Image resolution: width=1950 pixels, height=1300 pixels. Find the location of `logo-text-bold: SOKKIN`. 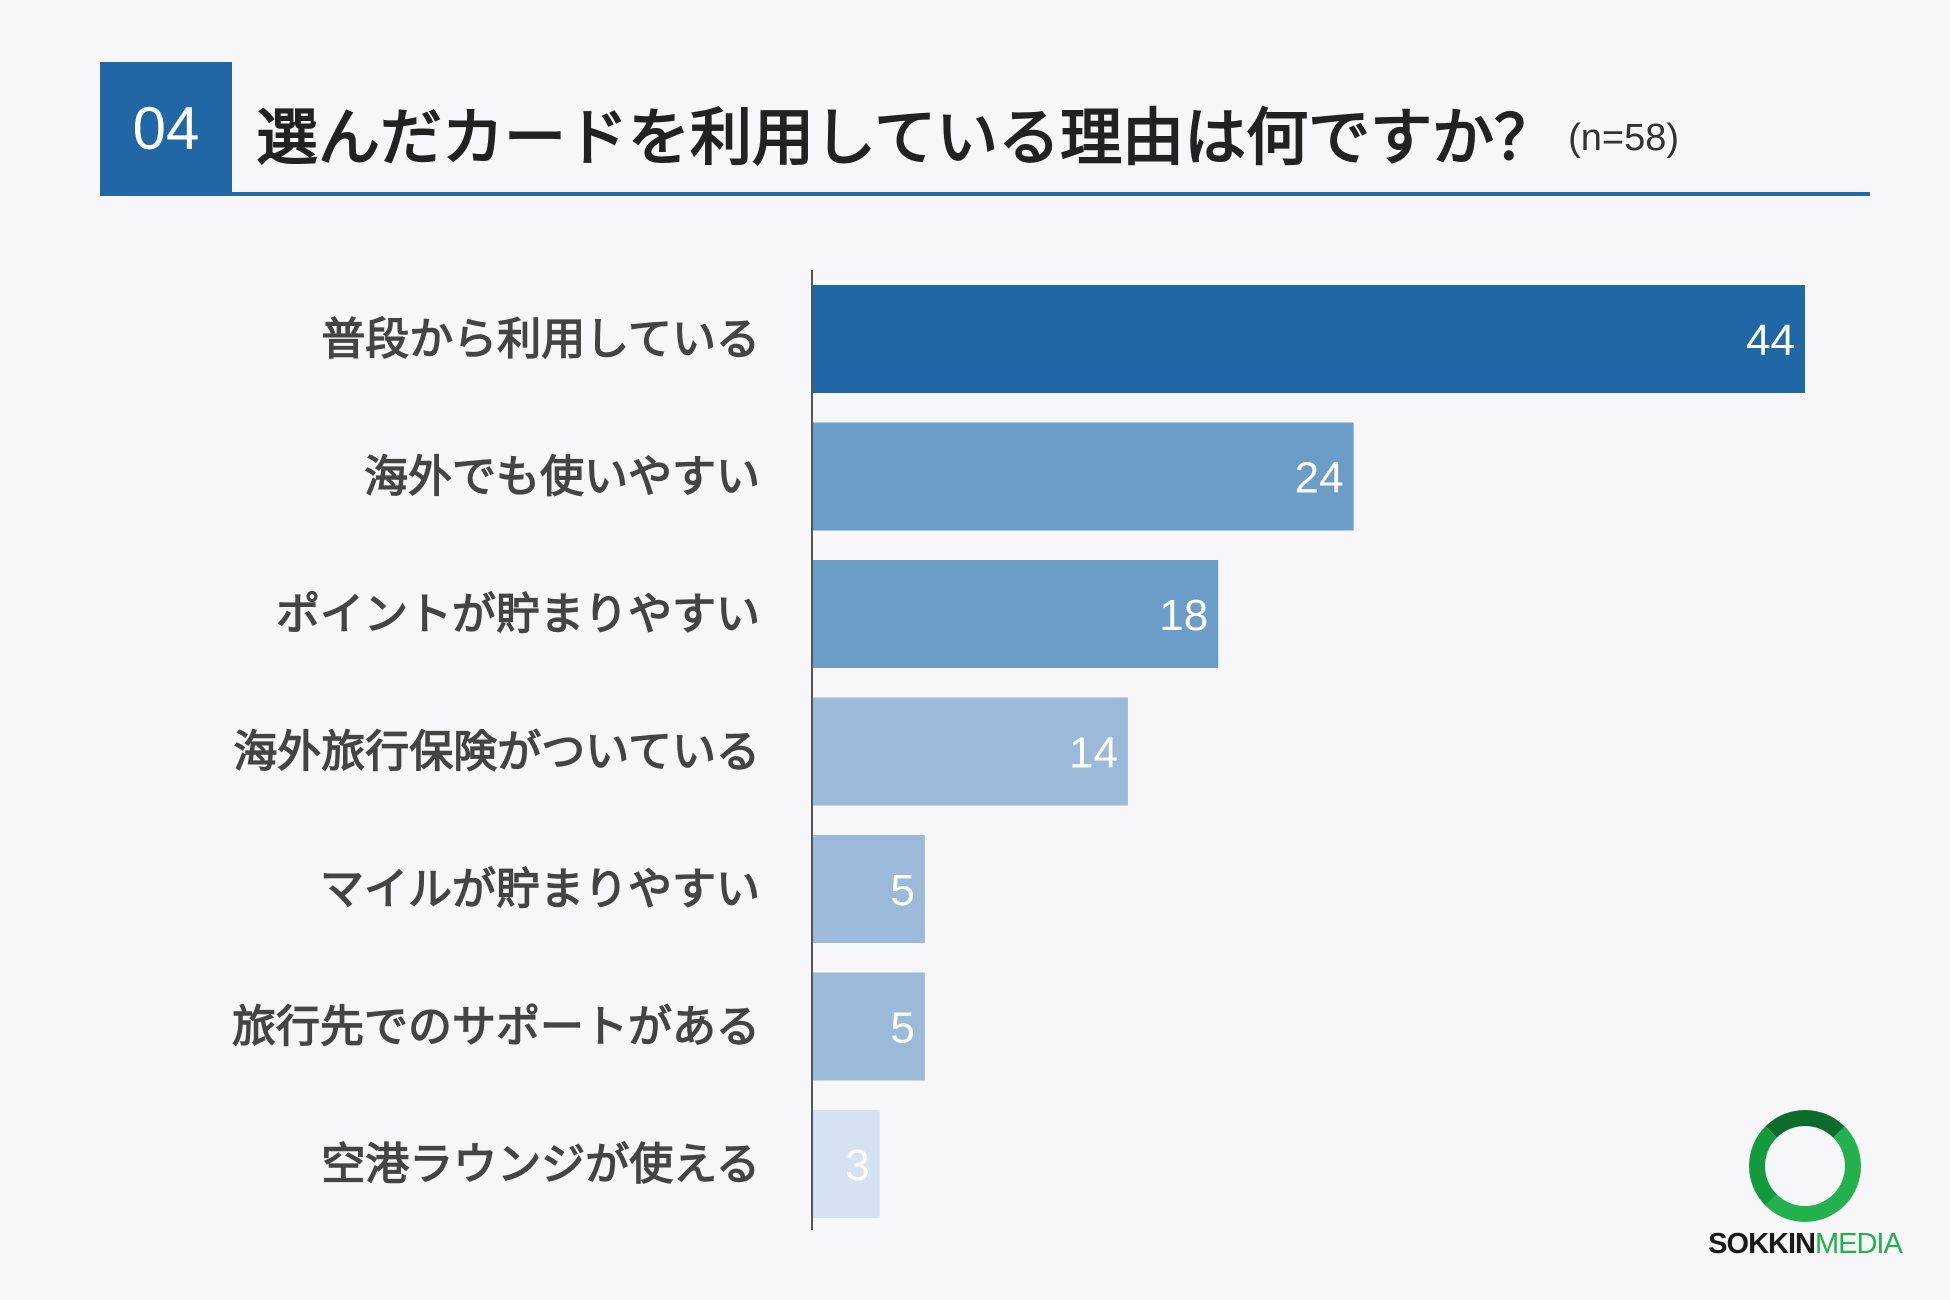

logo-text-bold: SOKKIN is located at coordinates (1762, 1244).